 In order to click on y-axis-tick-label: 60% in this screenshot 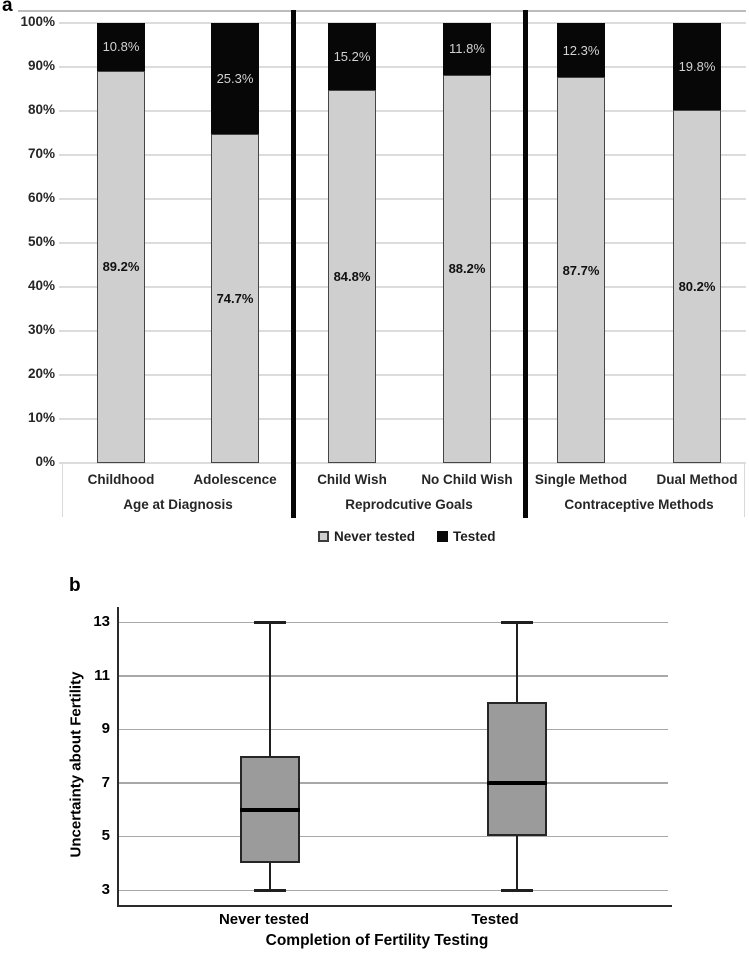, I will do `click(41, 197)`.